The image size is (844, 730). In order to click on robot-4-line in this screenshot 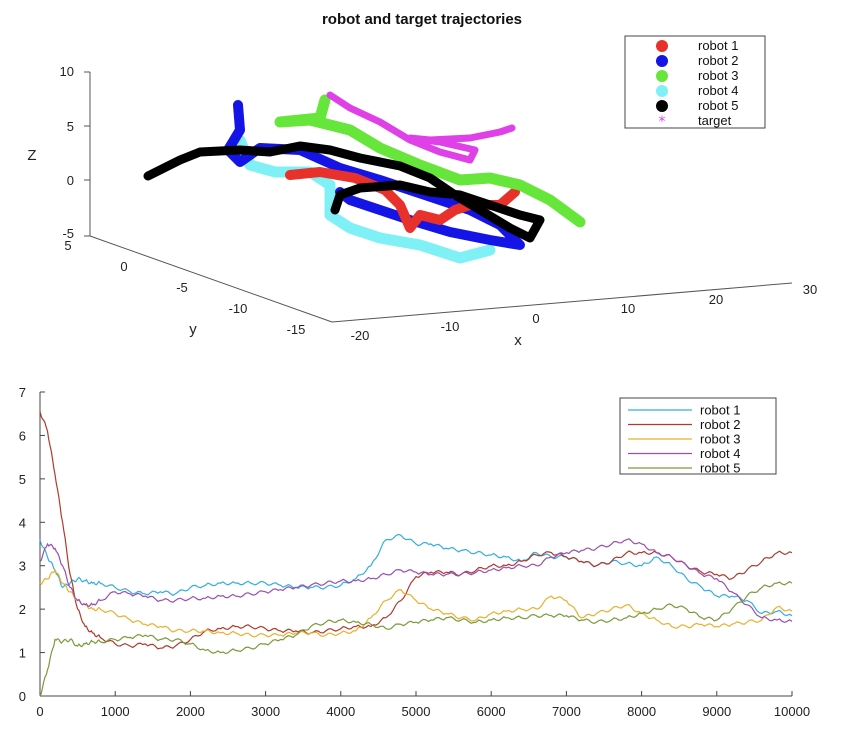, I will do `click(416, 581)`.